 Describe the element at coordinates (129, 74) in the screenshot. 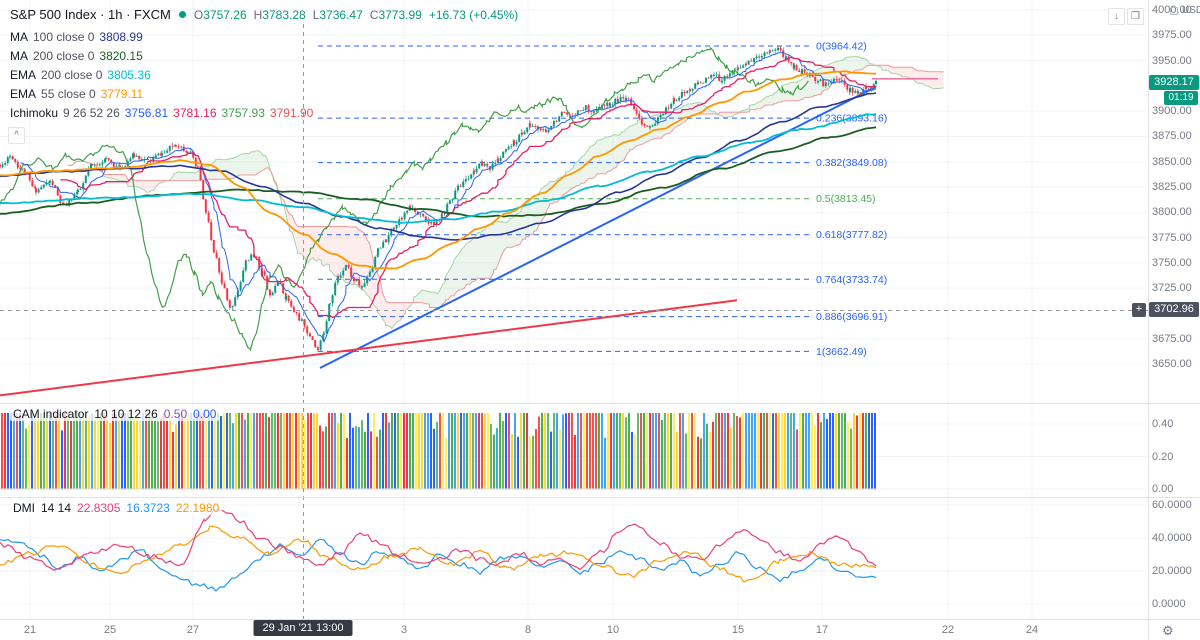

I see `indicator-value: 3805.36` at that location.